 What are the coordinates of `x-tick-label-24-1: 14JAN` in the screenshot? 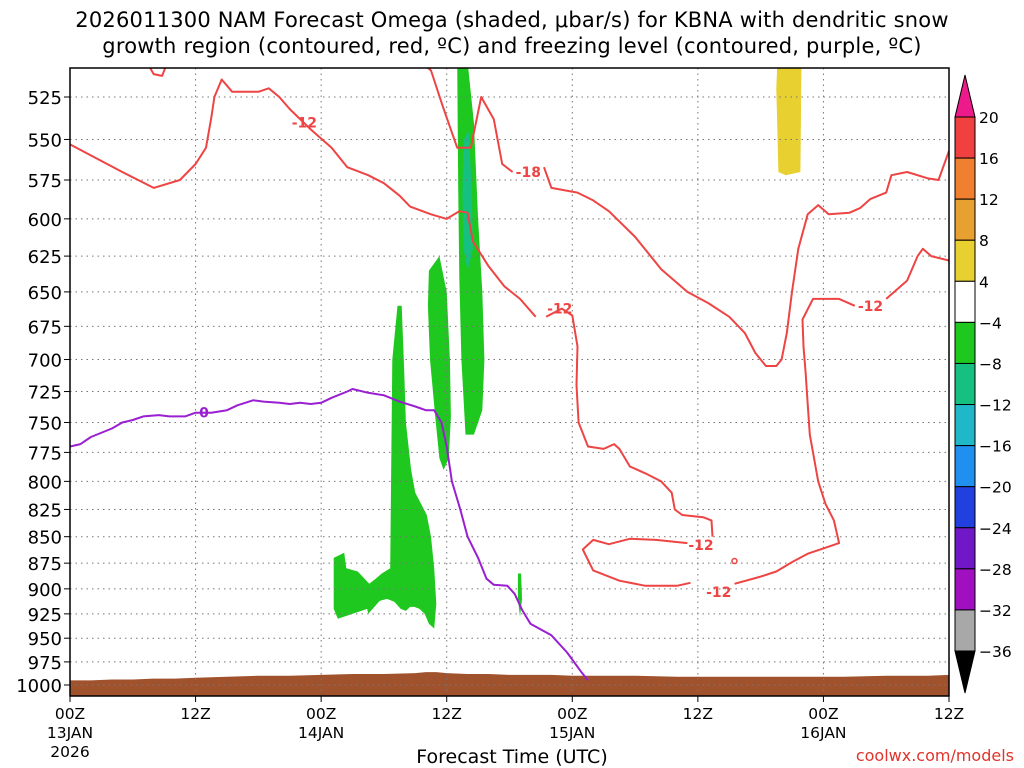 It's located at (321, 733).